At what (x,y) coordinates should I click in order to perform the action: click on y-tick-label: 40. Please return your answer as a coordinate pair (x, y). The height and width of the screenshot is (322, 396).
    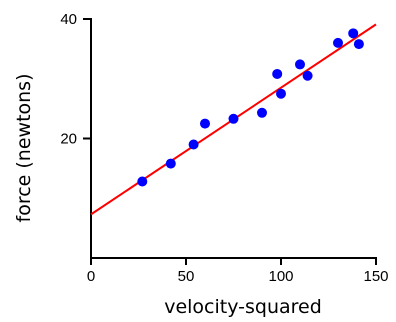
    Looking at the image, I should click on (68, 19).